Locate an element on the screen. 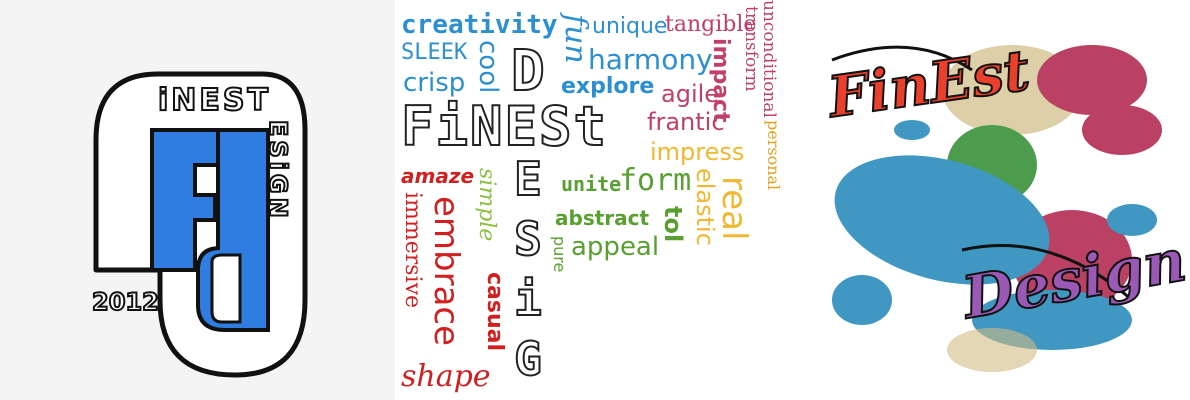 The image size is (1190, 400). word-amaze: amaze is located at coordinates (438, 176).